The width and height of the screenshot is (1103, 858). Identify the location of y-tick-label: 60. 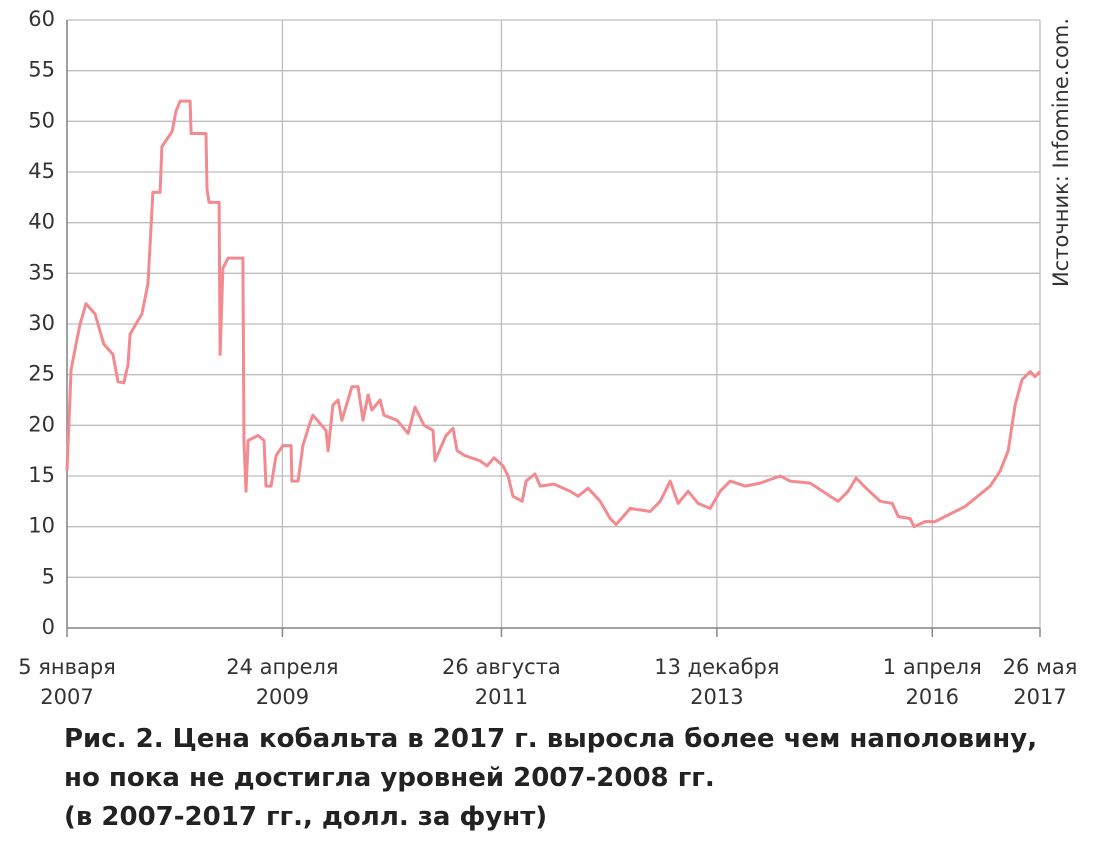
(41, 19).